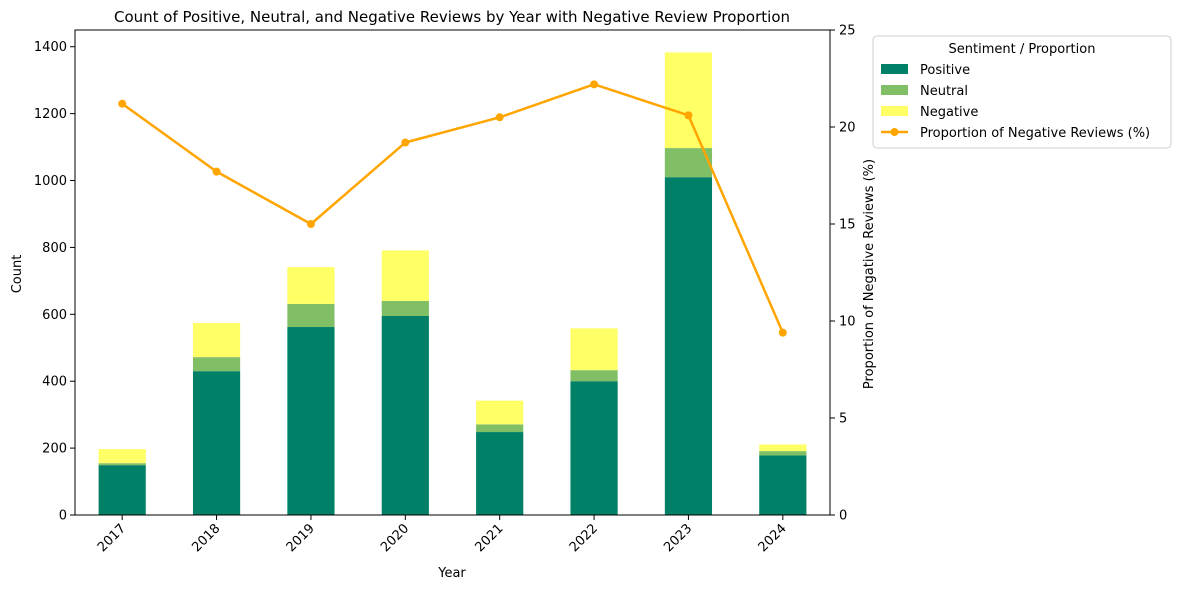  I want to click on bar-negative-2023, so click(688, 100).